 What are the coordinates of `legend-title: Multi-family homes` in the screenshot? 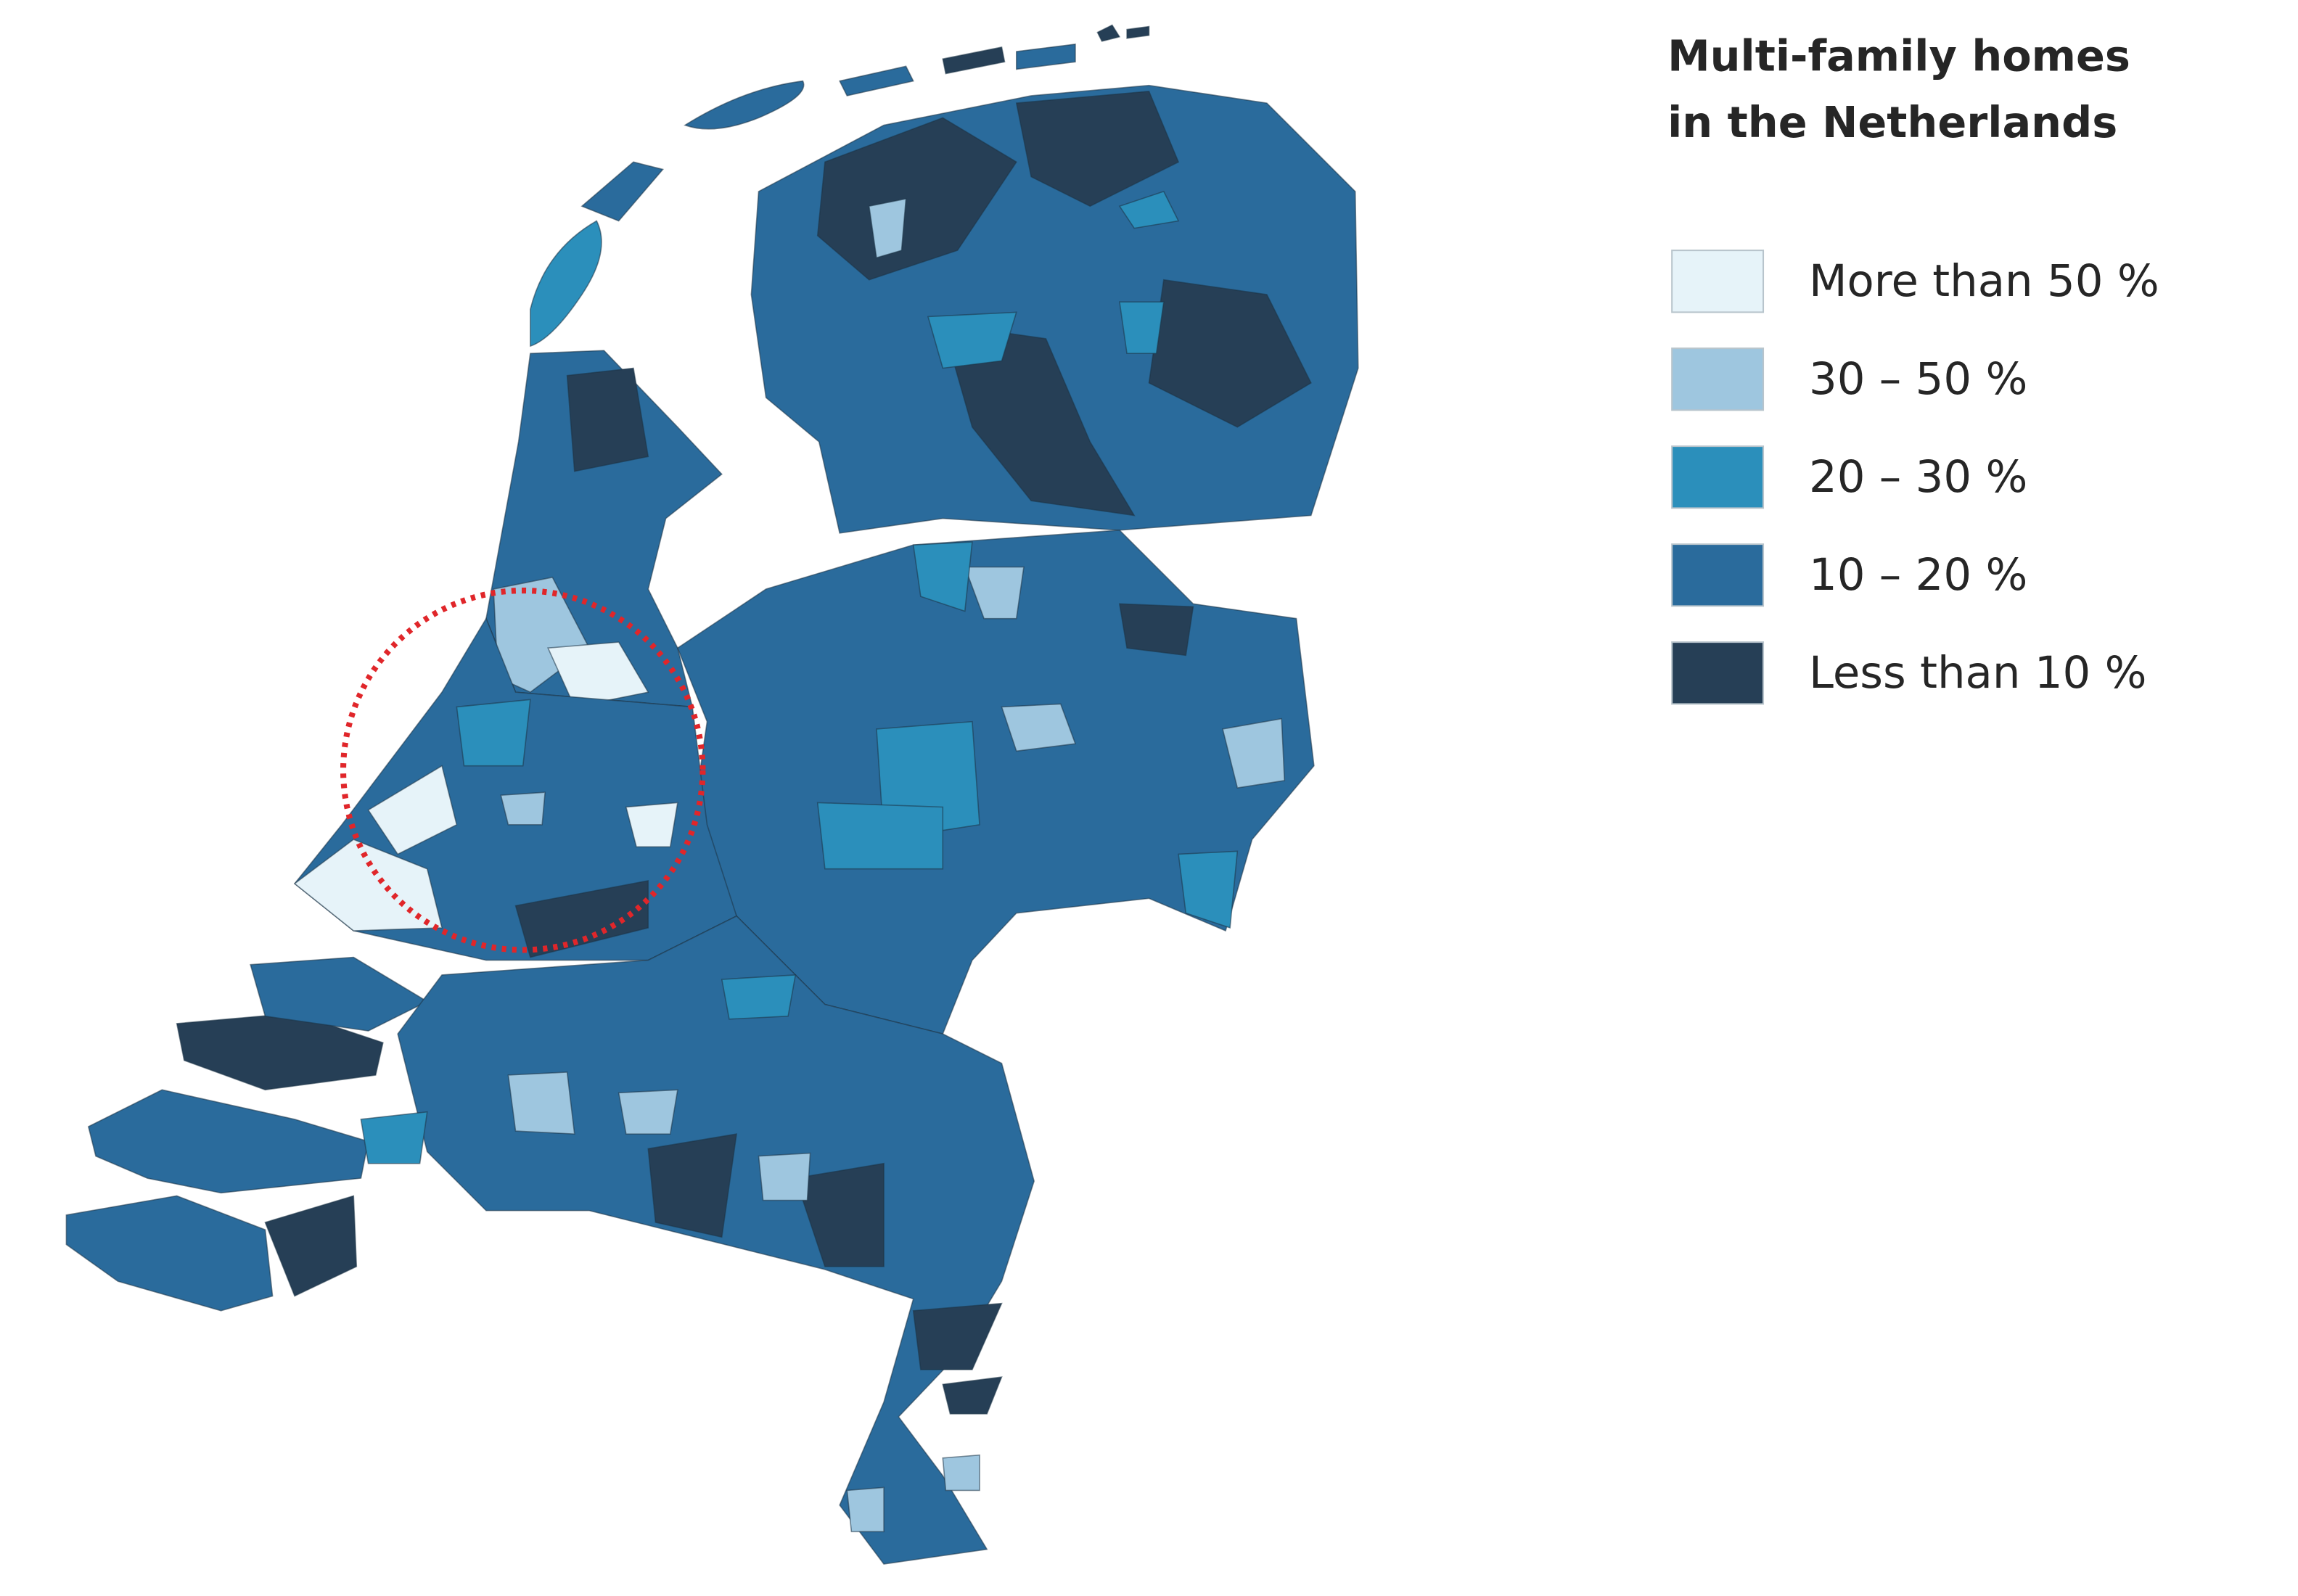 It's located at (1898, 55).